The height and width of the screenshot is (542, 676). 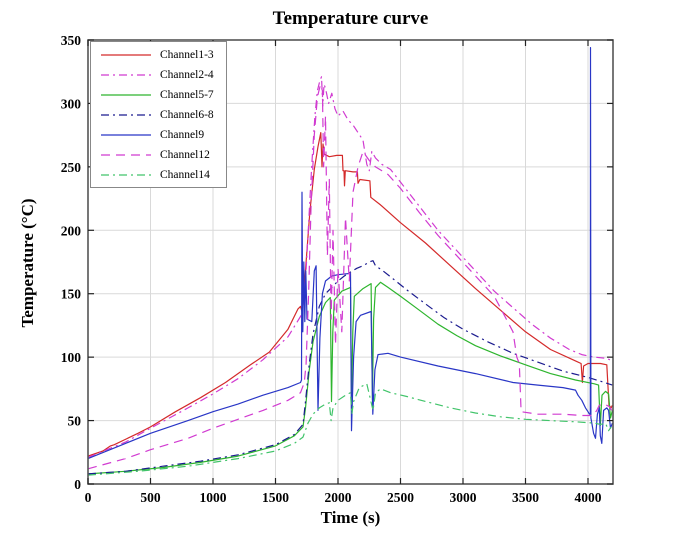 I want to click on legend-label: Channel14, so click(x=185, y=175).